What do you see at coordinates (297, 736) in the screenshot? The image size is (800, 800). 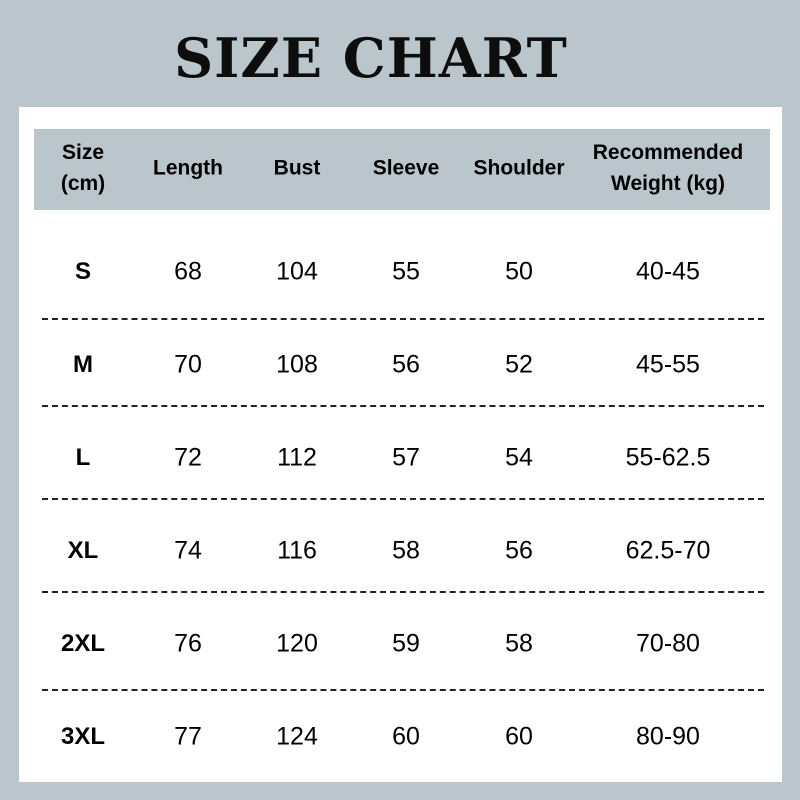 I see `table-cell: 124` at bounding box center [297, 736].